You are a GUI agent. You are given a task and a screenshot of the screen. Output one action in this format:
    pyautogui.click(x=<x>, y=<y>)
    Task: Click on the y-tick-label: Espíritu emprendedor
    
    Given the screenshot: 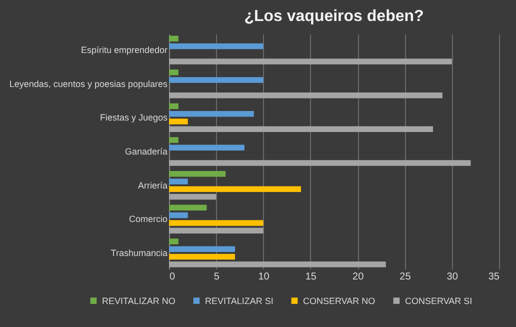 What is the action you would take?
    pyautogui.click(x=124, y=50)
    